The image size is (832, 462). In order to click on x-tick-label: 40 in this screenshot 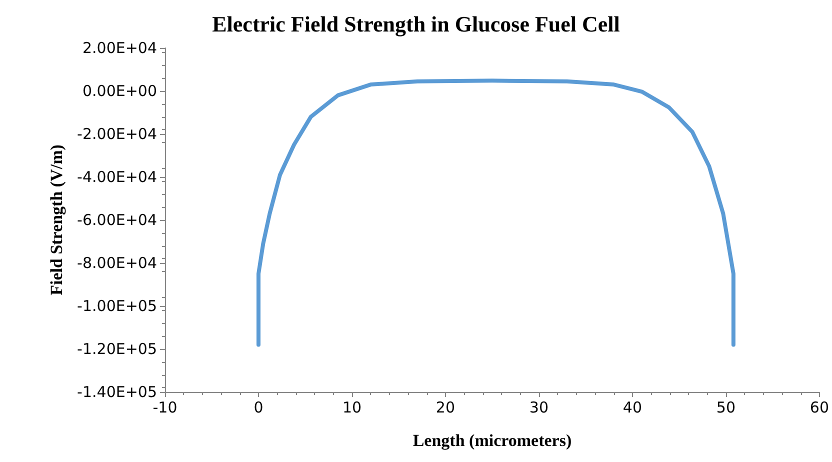, I will do `click(632, 407)`.